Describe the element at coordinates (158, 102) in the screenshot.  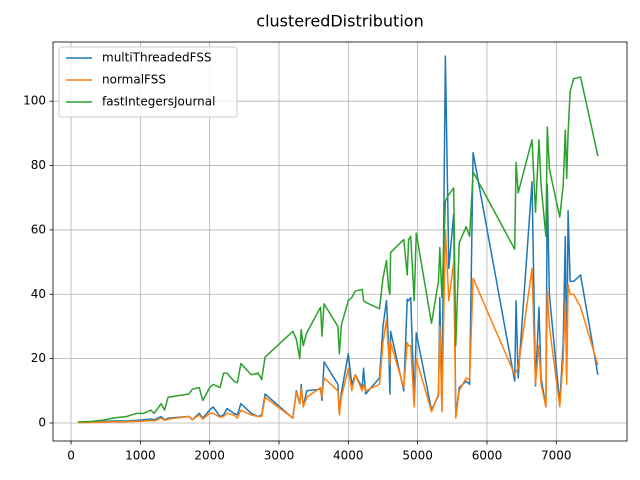
I see `legend-label: fastIntegersJournal` at that location.